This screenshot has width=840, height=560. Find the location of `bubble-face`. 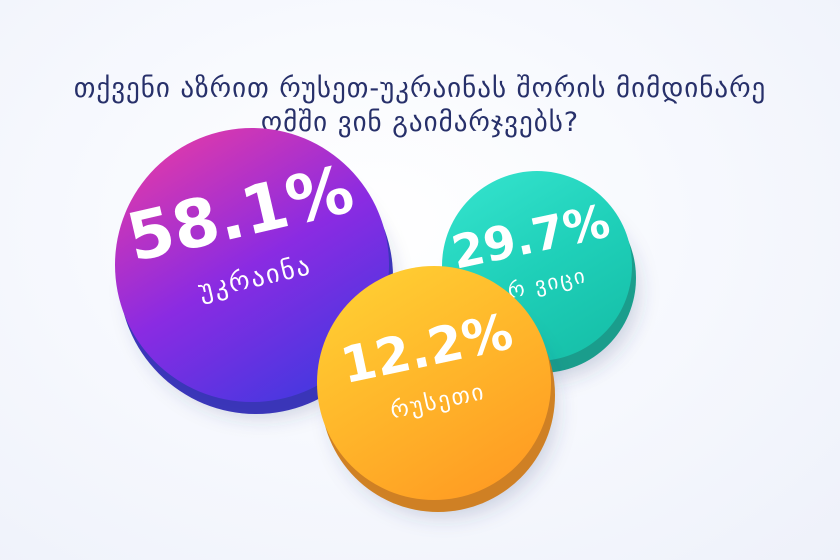

bubble-face is located at coordinates (434, 383).